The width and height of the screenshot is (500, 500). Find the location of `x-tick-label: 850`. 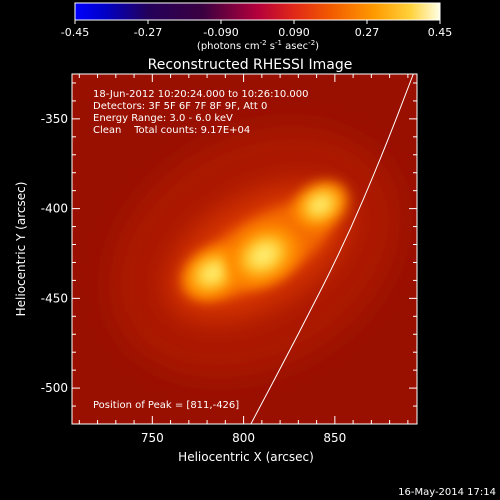

x-tick-label: 850 is located at coordinates (334, 438).